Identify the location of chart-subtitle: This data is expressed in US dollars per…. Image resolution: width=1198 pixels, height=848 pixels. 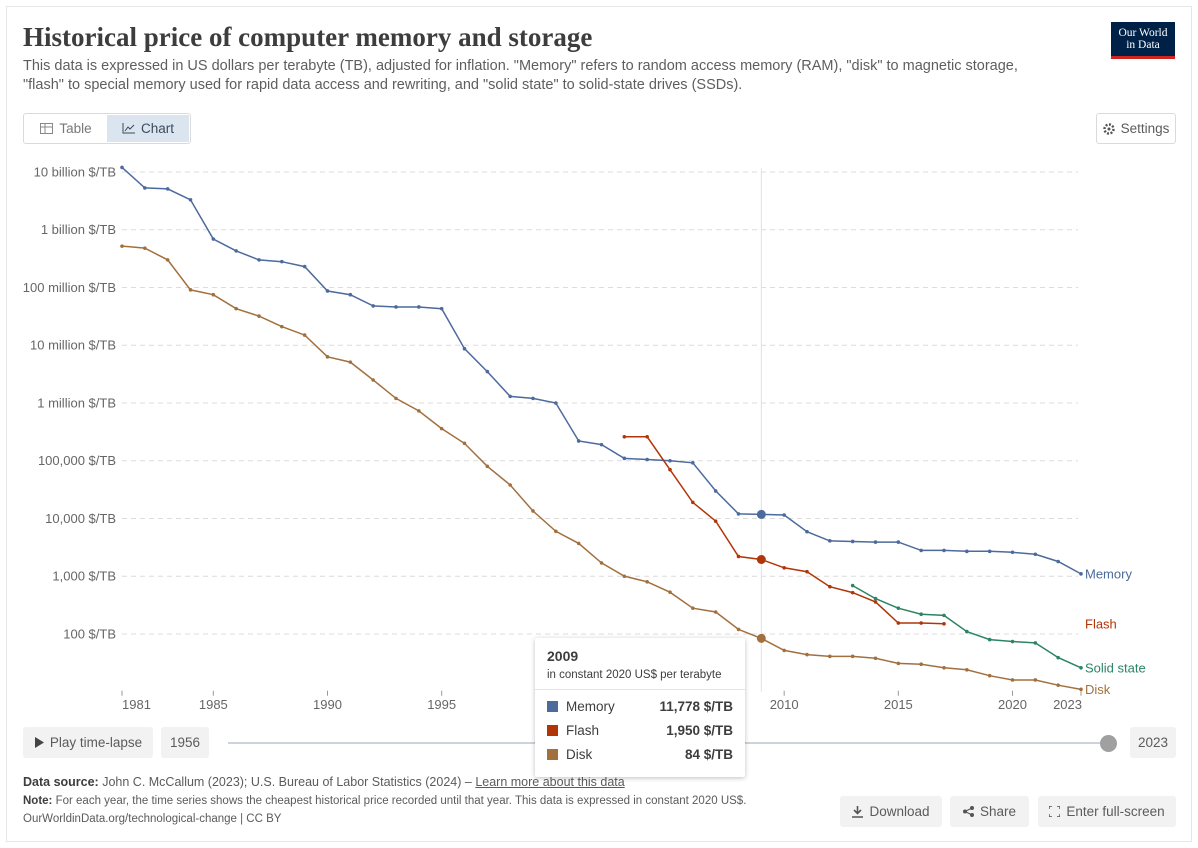
(520, 75).